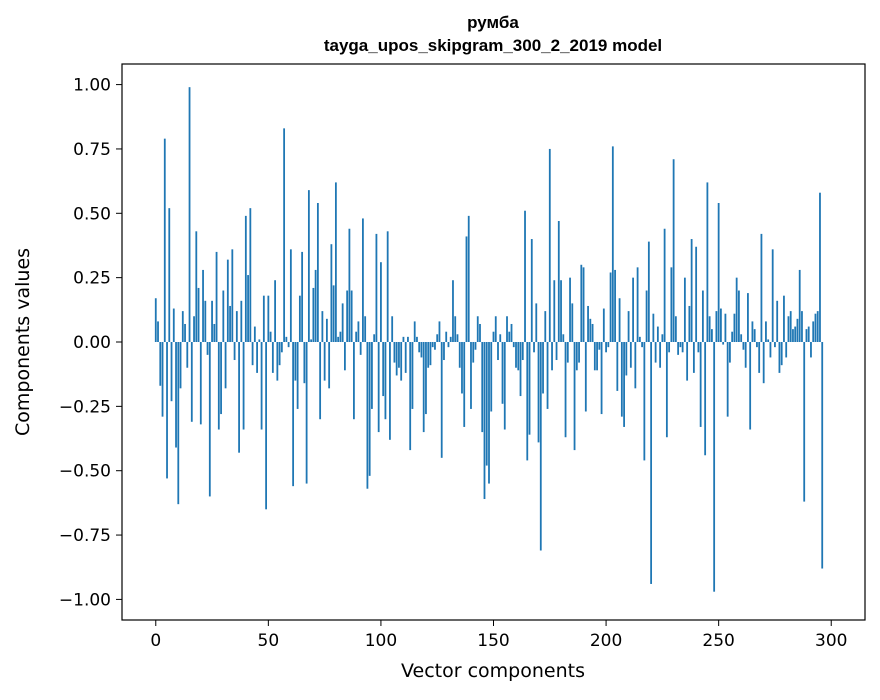 The height and width of the screenshot is (700, 880). What do you see at coordinates (831, 641) in the screenshot?
I see `x-tick-label-300: 300` at bounding box center [831, 641].